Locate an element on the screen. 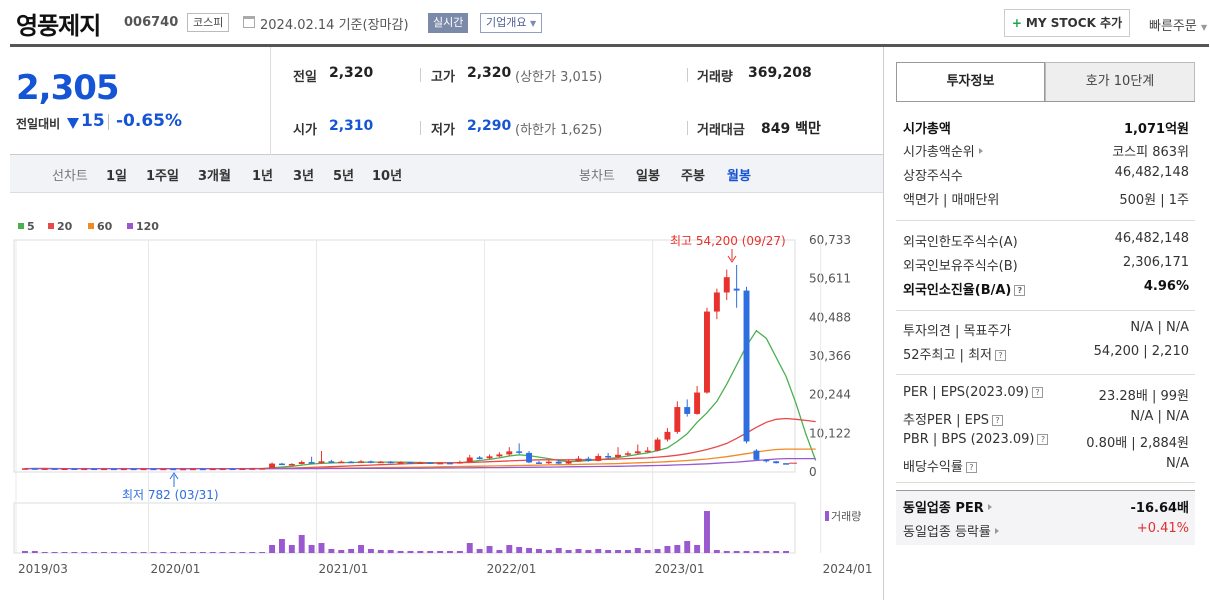 The height and width of the screenshot is (600, 1210). info-label: 동일업종 PER is located at coordinates (947, 506).